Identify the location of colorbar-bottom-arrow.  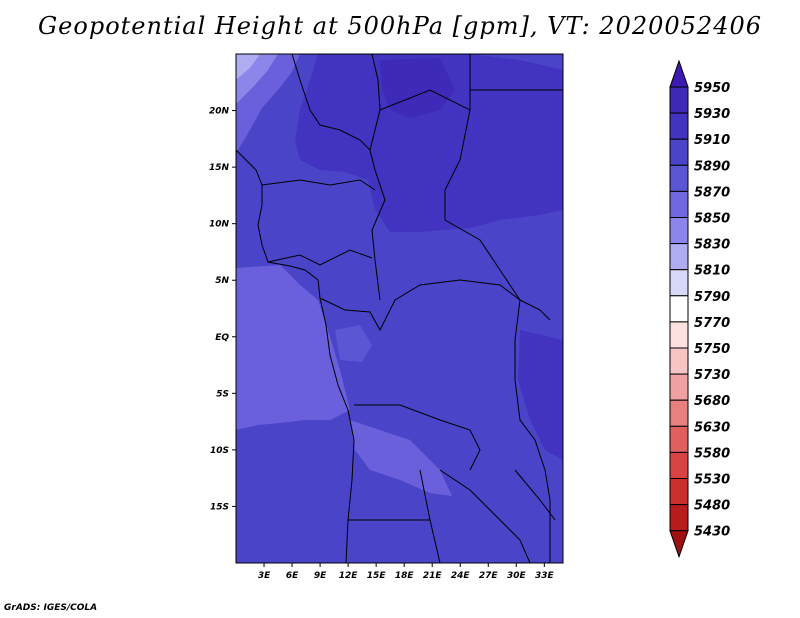
(679, 544).